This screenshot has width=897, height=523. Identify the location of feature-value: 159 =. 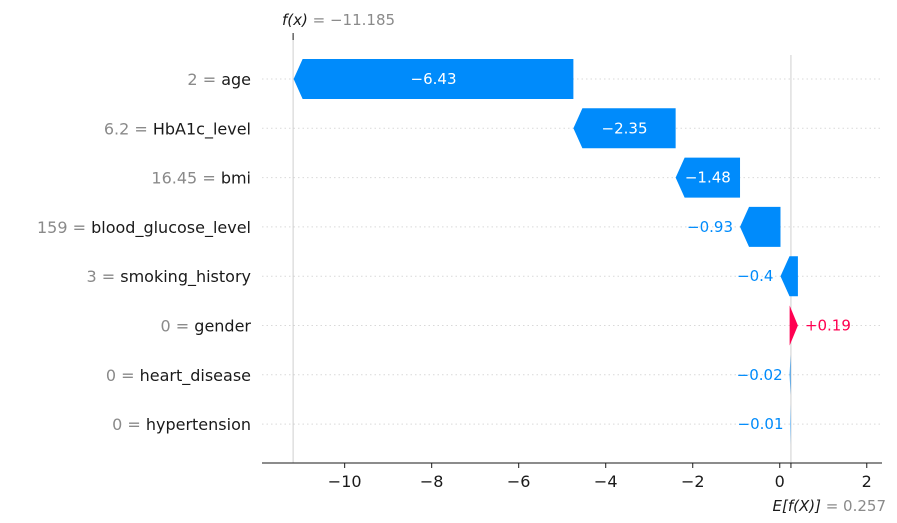
(64, 226).